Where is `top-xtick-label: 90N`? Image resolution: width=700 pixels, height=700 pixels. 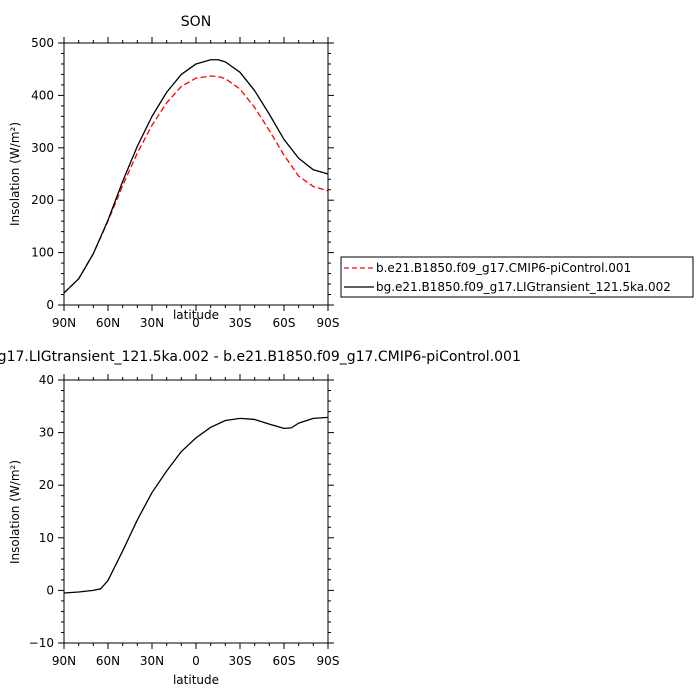
top-xtick-label: 90N is located at coordinates (64, 323).